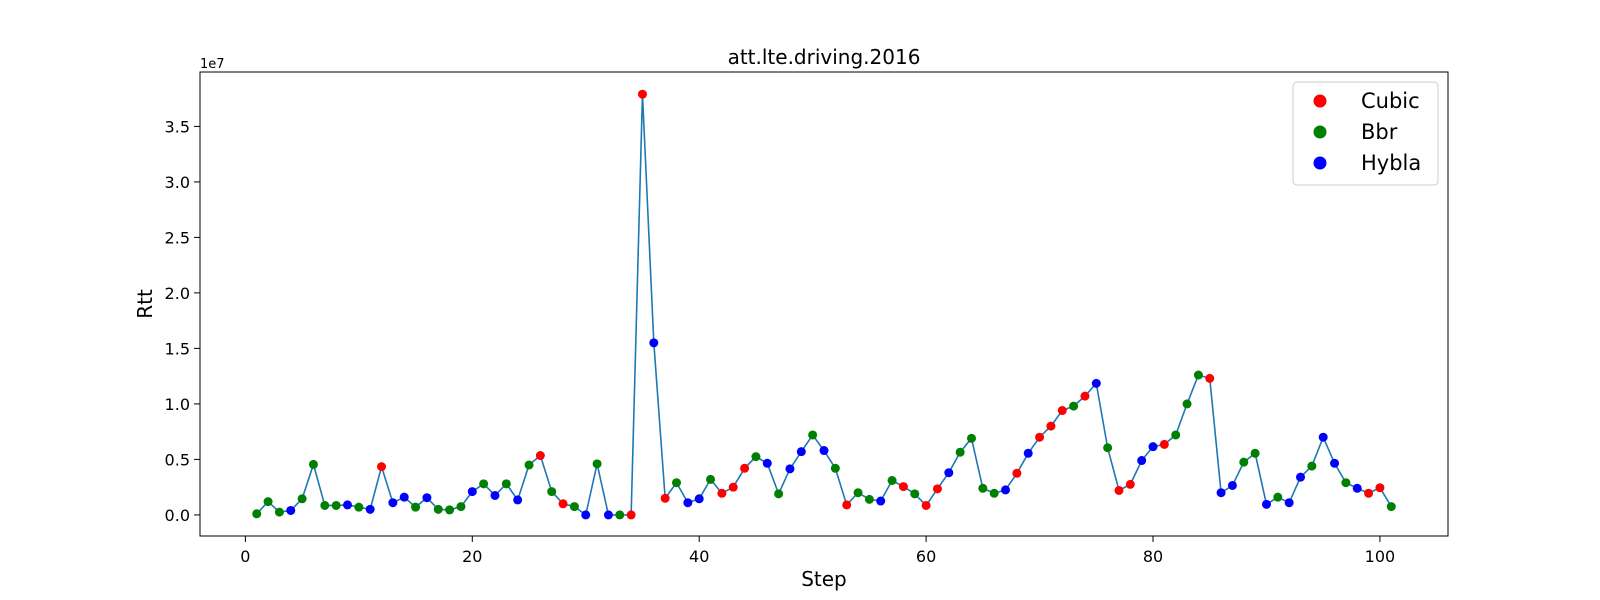  What do you see at coordinates (145, 304) in the screenshot?
I see `y-axis-title: Rtt` at bounding box center [145, 304].